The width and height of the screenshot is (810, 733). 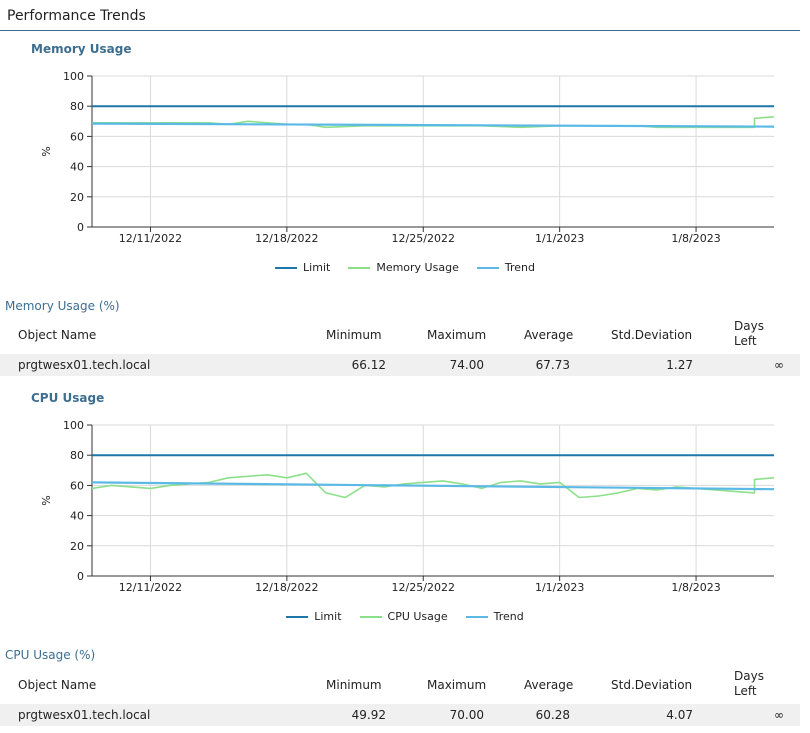 What do you see at coordinates (552, 715) in the screenshot?
I see `cell-average: 60.28` at bounding box center [552, 715].